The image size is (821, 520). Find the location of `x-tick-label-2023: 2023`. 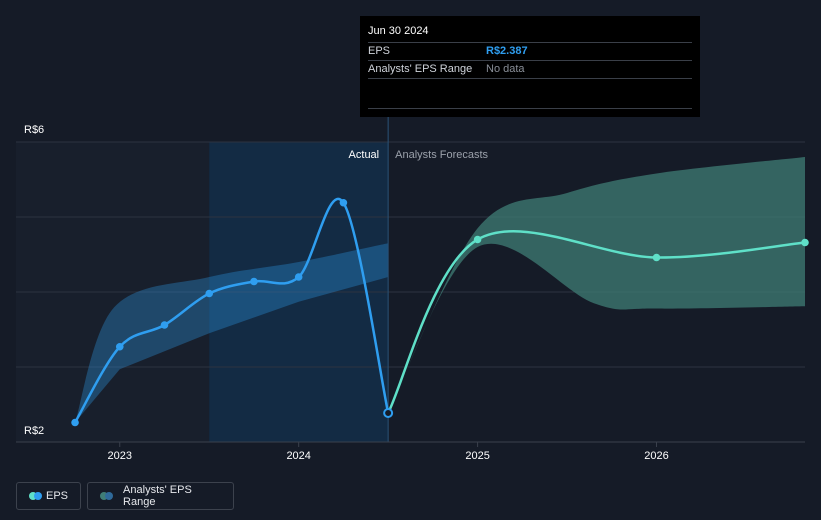

x-tick-label-2023: 2023 is located at coordinates (120, 456).